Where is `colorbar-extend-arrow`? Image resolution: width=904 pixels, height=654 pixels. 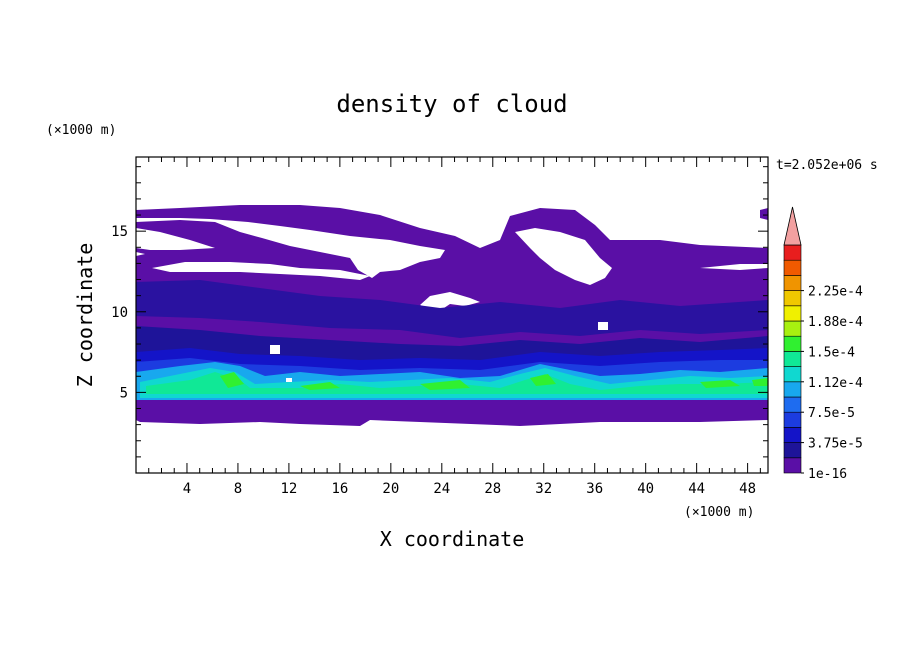
colorbar-extend-arrow is located at coordinates (792, 226).